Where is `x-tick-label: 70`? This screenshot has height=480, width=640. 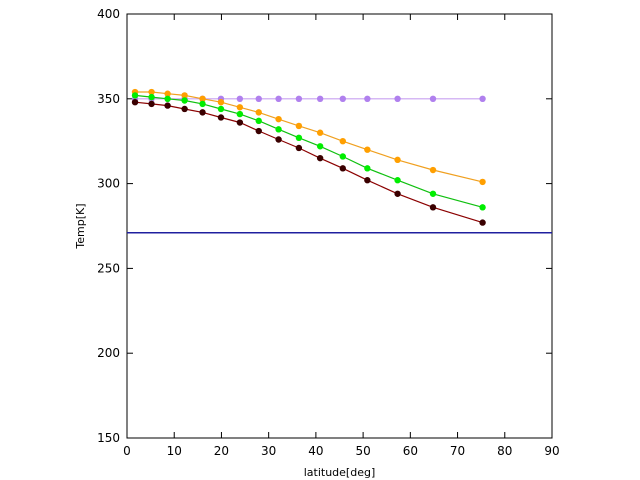
x-tick-label: 70 is located at coordinates (457, 451).